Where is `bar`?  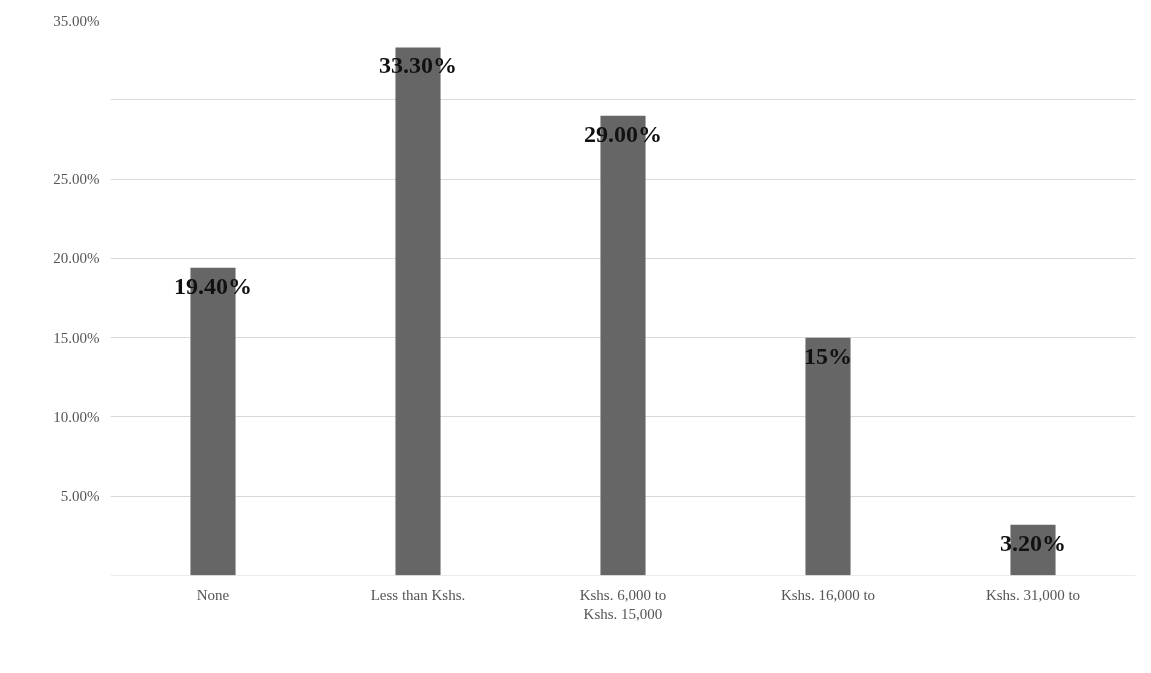
bar is located at coordinates (828, 456).